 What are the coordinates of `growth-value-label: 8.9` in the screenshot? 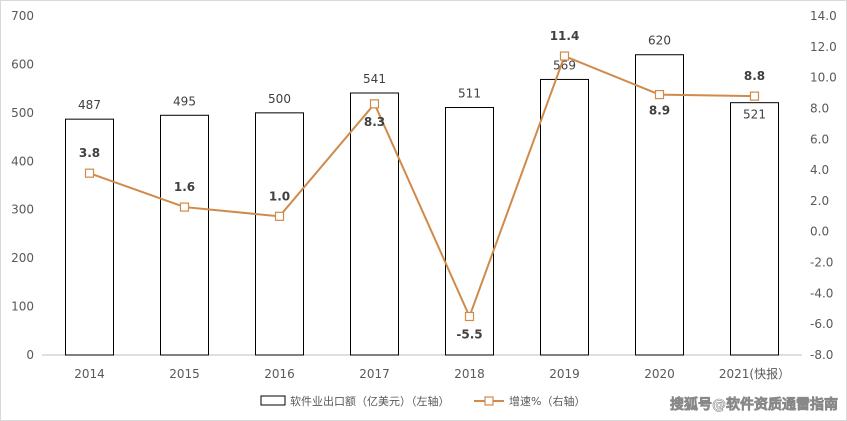 It's located at (659, 111).